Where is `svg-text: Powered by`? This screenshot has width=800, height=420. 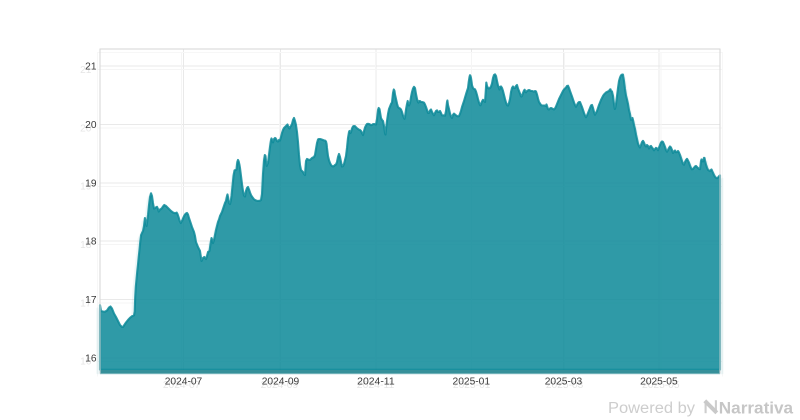 svg-text: Powered by is located at coordinates (651, 408).